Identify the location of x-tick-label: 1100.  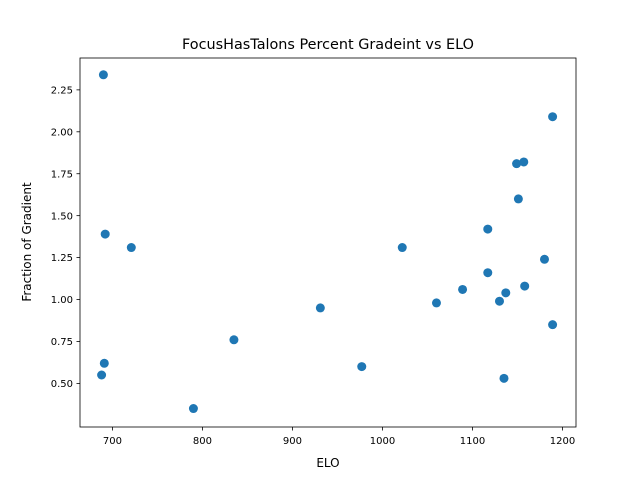
(472, 441).